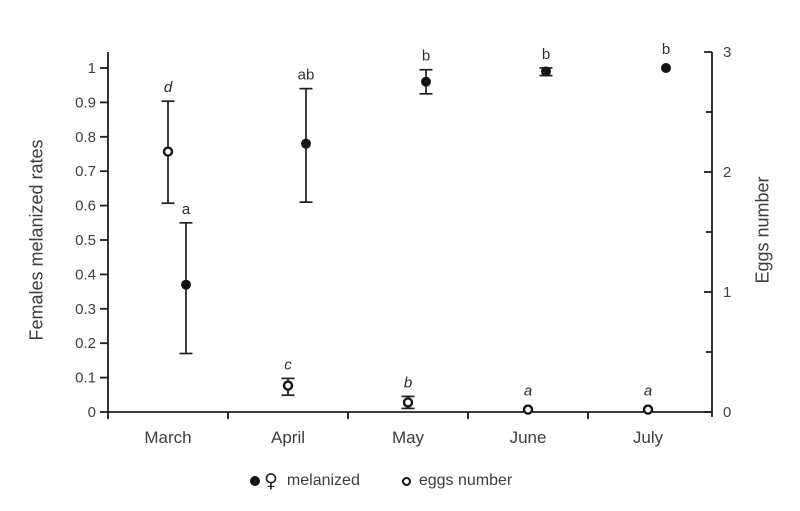 Image resolution: width=800 pixels, height=511 pixels. What do you see at coordinates (85, 343) in the screenshot?
I see `left-tick-label: 0.2` at bounding box center [85, 343].